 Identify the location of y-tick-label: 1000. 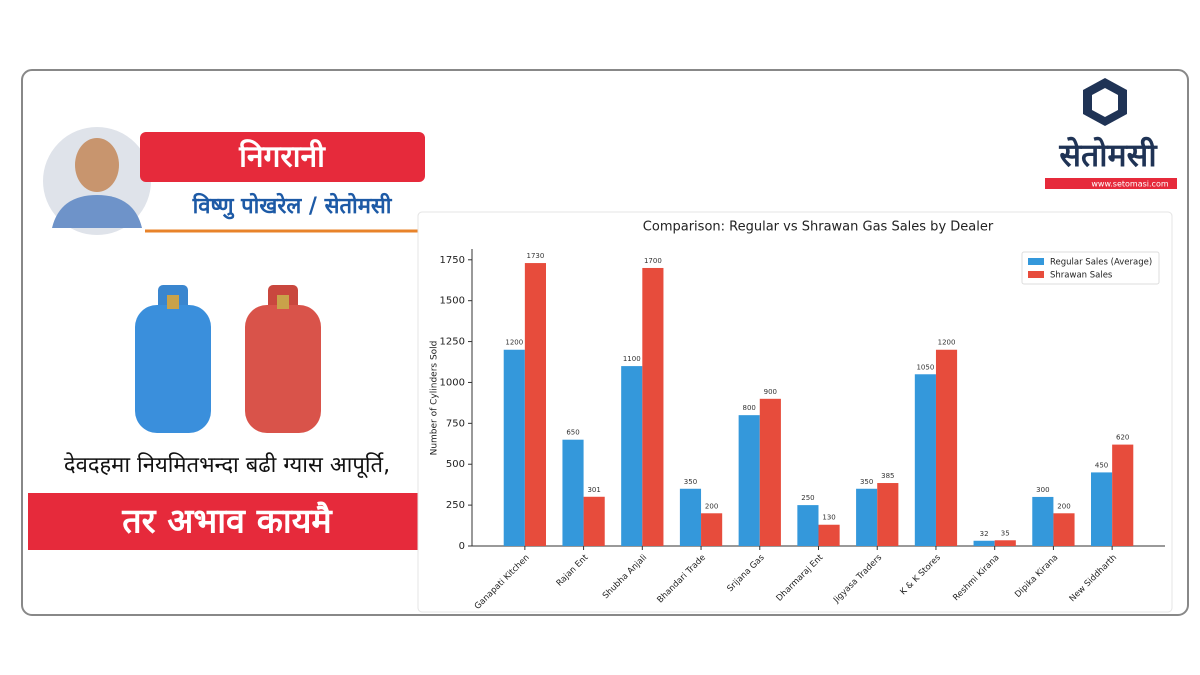
(452, 382).